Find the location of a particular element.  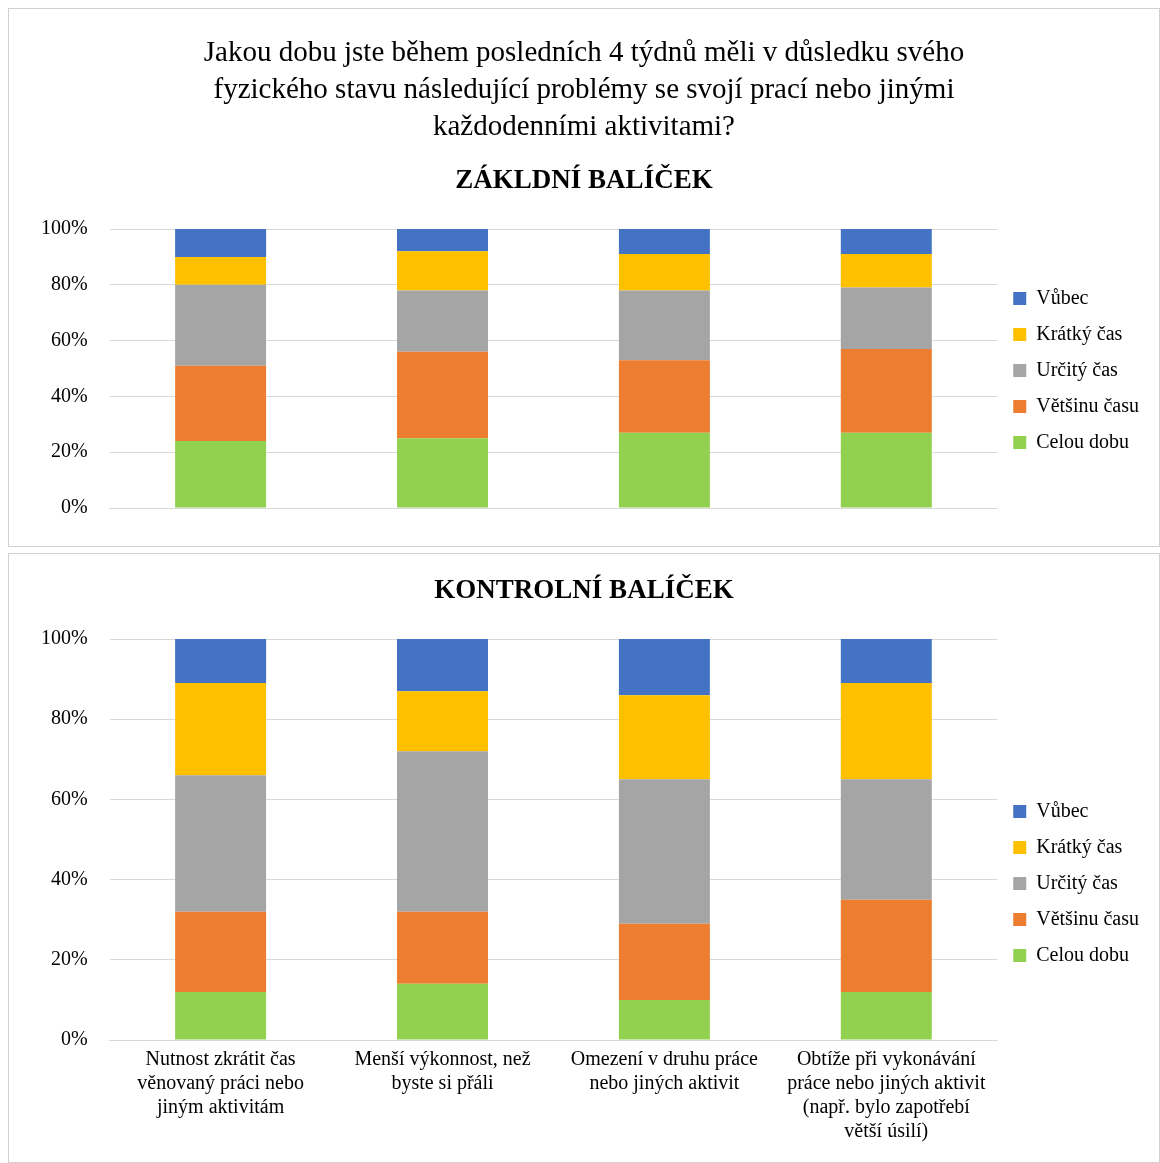

x-tick-label: Menší výkonnost, než byste si přáli is located at coordinates (442, 1071).